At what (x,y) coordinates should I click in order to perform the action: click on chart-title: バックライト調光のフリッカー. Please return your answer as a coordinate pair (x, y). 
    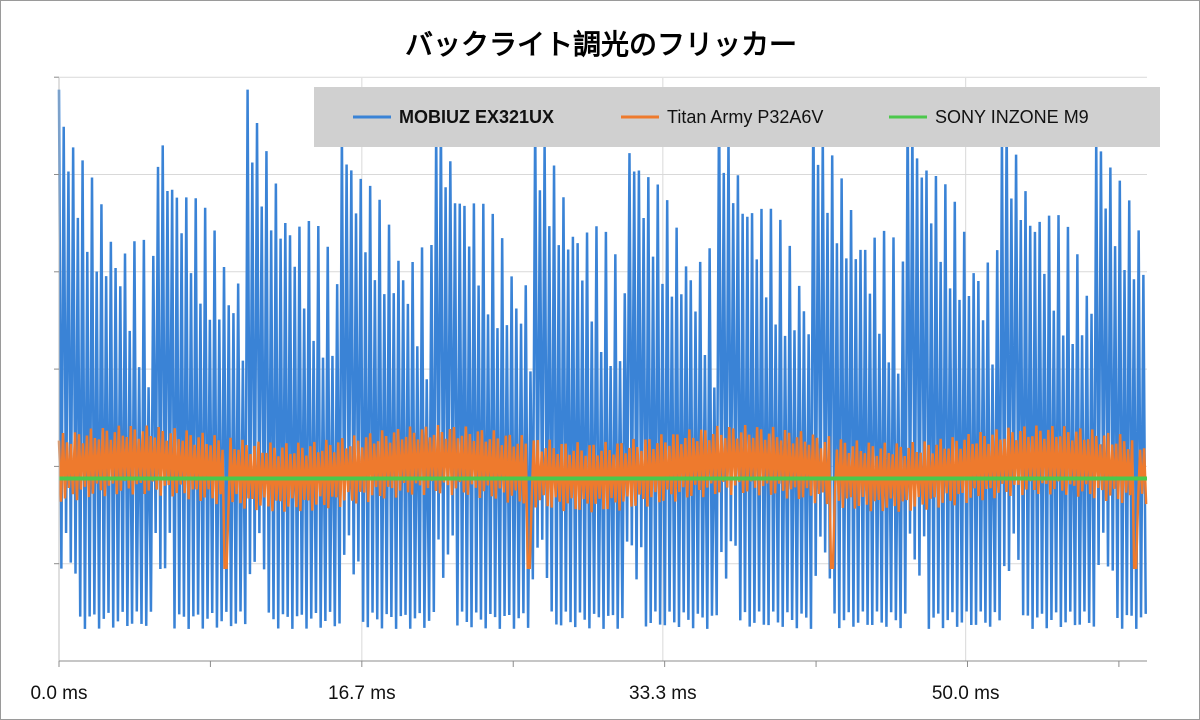
    Looking at the image, I should click on (600, 44).